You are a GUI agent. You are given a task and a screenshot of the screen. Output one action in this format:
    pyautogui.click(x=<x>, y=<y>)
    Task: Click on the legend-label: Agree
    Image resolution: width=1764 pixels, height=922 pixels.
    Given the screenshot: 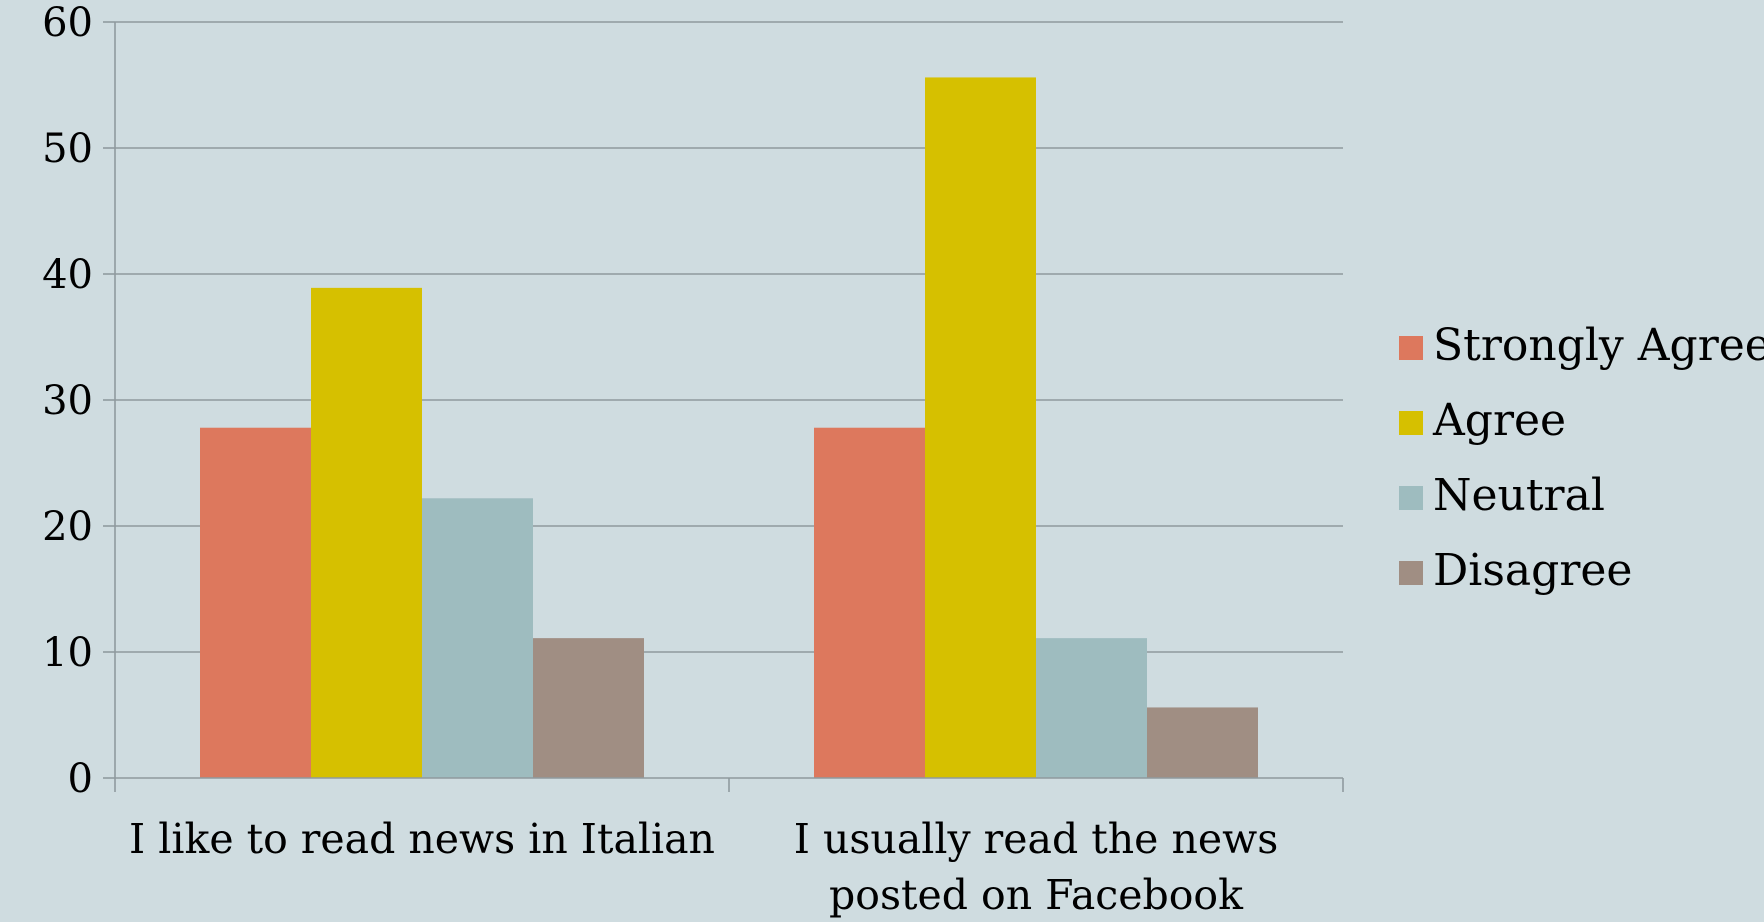 What is the action you would take?
    pyautogui.click(x=1499, y=420)
    